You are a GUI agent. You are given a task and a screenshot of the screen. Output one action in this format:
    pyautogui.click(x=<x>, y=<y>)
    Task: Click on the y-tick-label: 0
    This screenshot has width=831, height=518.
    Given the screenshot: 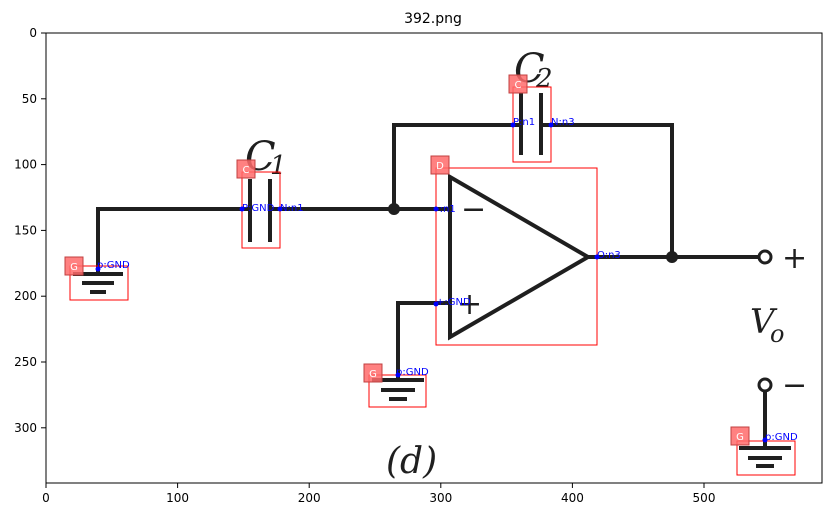 What is the action you would take?
    pyautogui.click(x=33, y=33)
    